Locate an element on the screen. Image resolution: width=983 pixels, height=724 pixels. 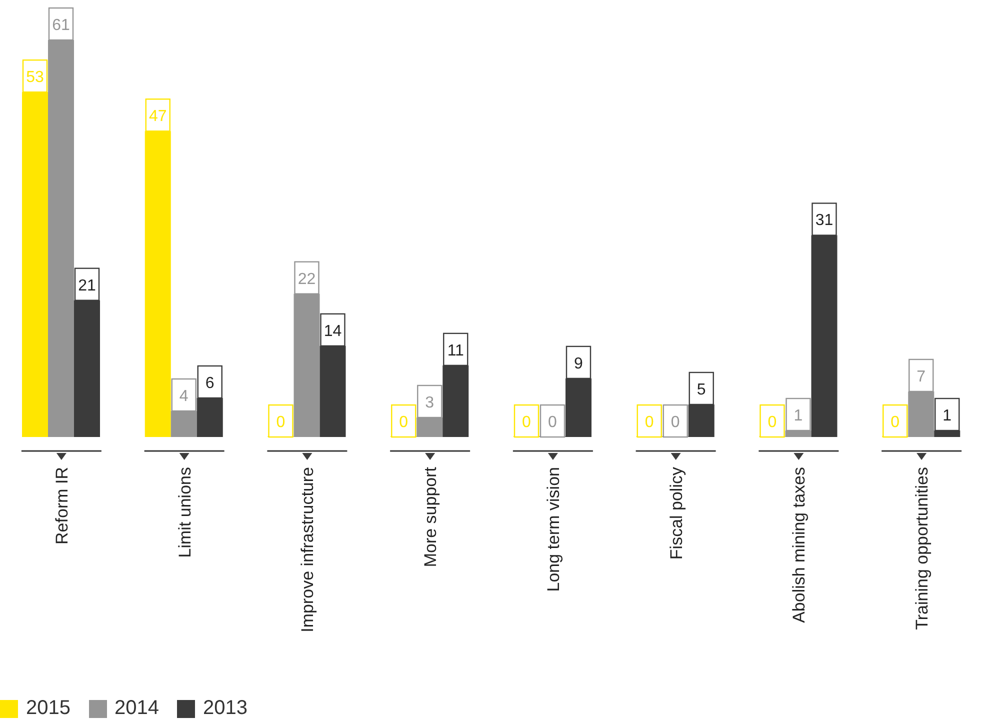
data-label: 47 is located at coordinates (157, 117).